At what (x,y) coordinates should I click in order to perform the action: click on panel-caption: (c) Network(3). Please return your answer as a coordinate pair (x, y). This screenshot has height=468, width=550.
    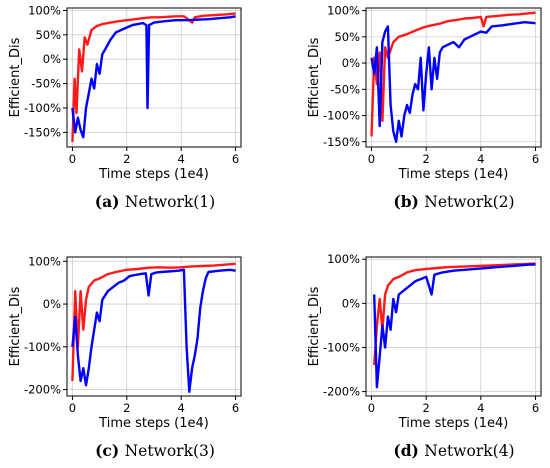
    Looking at the image, I should click on (155, 450).